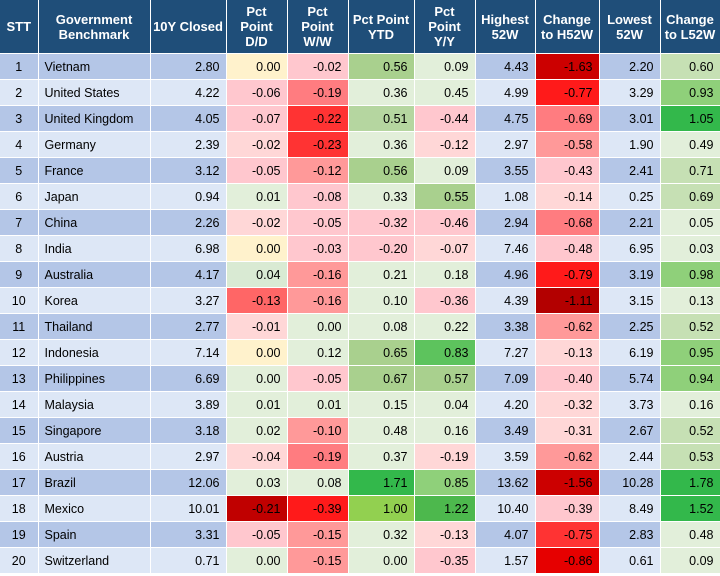 This screenshot has height=576, width=720. Describe the element at coordinates (381, 326) in the screenshot. I see `cell-pct-ytd: 0.08` at that location.